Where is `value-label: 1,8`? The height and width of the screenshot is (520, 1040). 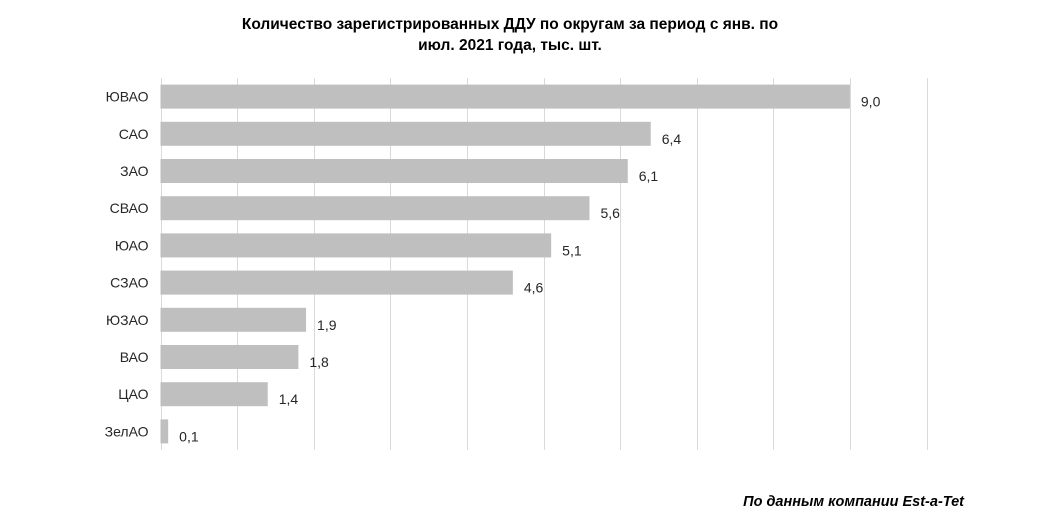 value-label: 1,8 is located at coordinates (319, 362).